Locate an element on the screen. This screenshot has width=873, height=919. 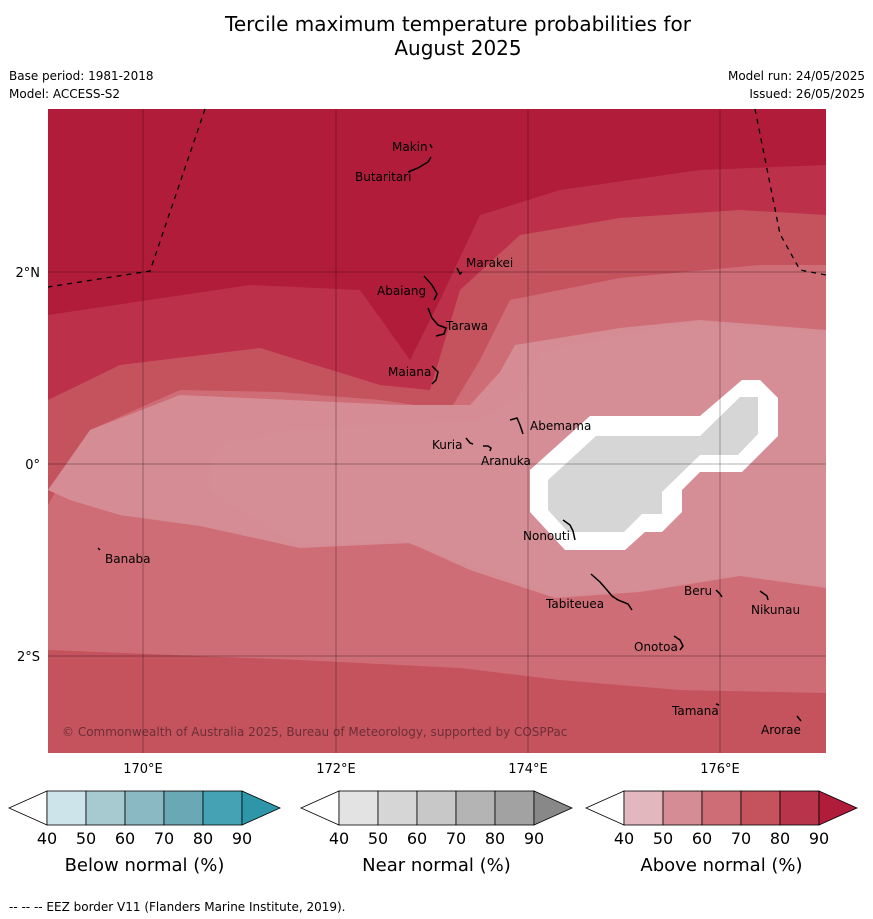
island-label: Kuria is located at coordinates (447, 445).